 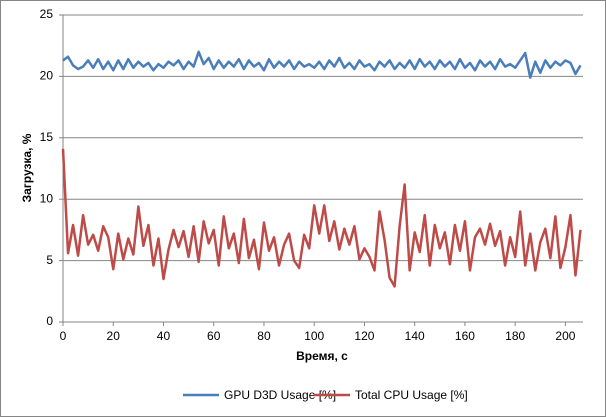 I want to click on y-tick-label: 0, so click(x=49, y=321).